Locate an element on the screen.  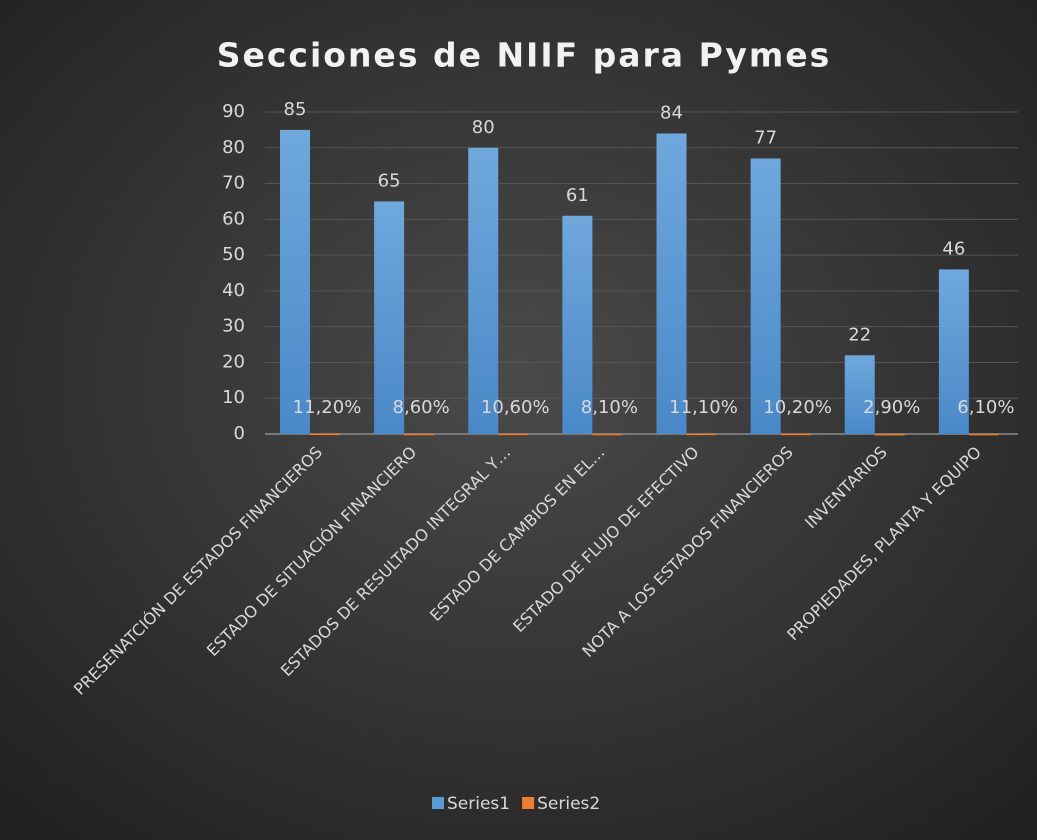
chart-title: Secciones de NIIF para Pymes is located at coordinates (524, 55).